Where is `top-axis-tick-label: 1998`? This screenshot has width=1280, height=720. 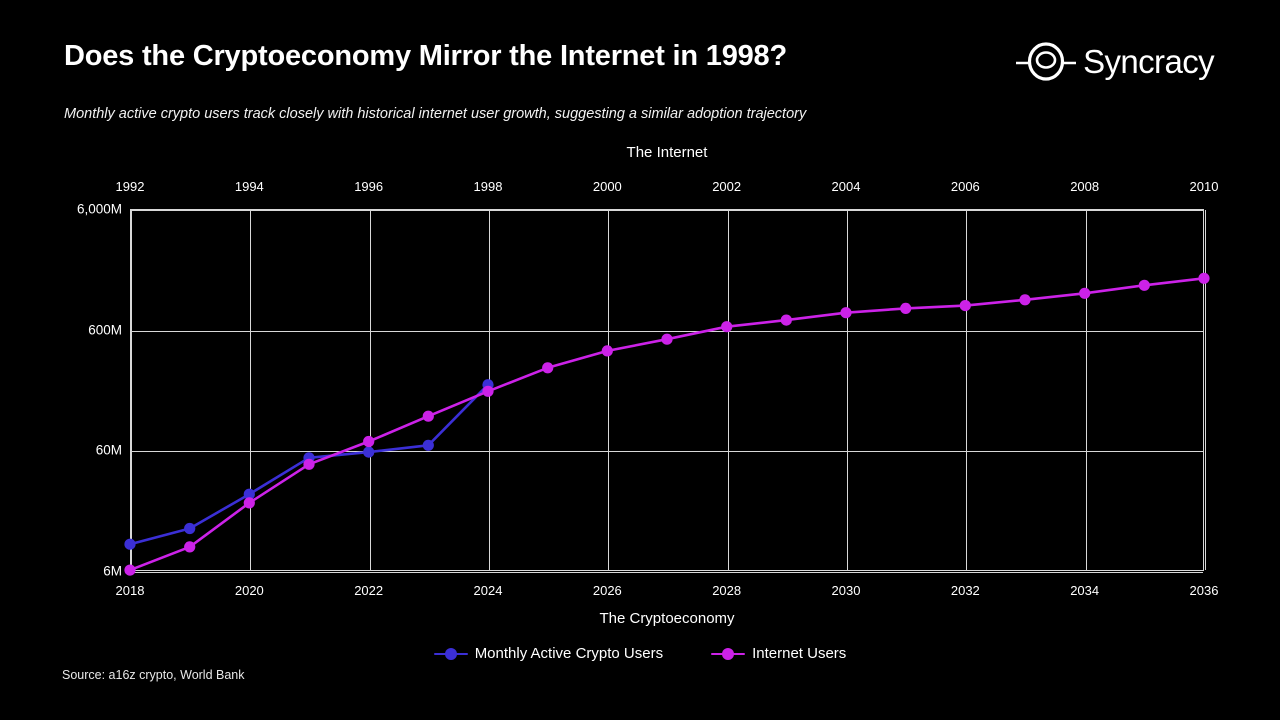
top-axis-tick-label: 1998 is located at coordinates (488, 186).